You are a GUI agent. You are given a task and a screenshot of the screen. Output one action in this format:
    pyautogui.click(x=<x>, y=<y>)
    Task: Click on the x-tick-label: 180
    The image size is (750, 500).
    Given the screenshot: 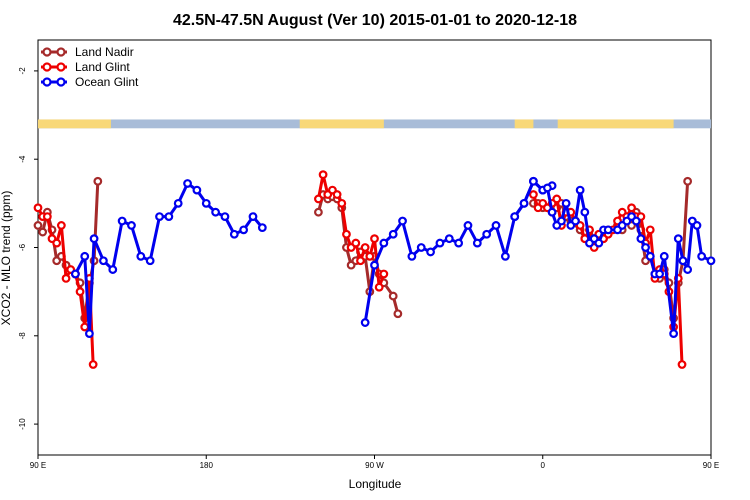 What is the action you would take?
    pyautogui.click(x=207, y=465)
    